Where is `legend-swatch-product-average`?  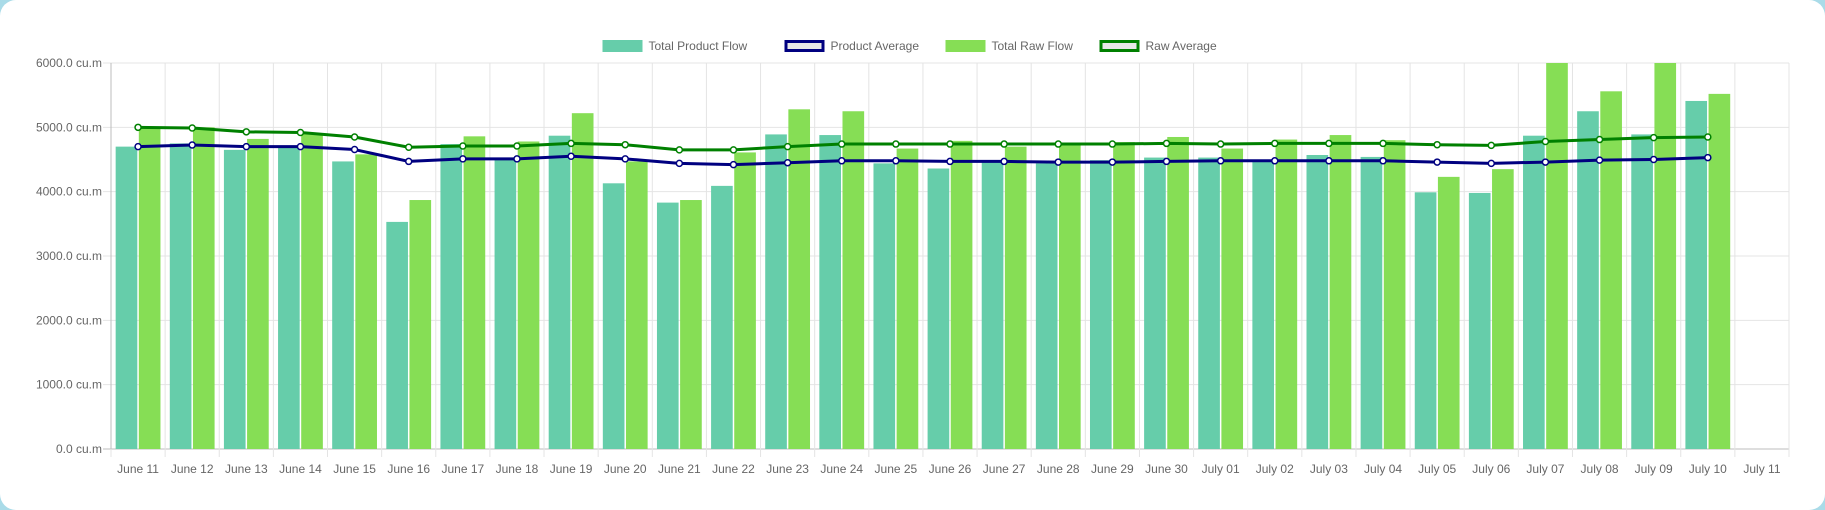
legend-swatch-product-average is located at coordinates (804, 46).